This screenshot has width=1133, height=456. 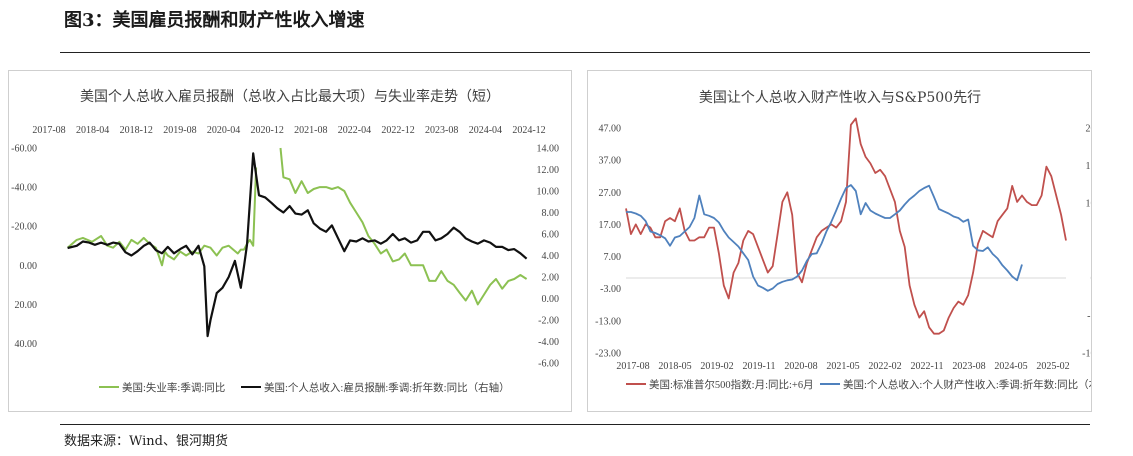 What do you see at coordinates (179, 130) in the screenshot?
I see `x-tick-label: 2019-08` at bounding box center [179, 130].